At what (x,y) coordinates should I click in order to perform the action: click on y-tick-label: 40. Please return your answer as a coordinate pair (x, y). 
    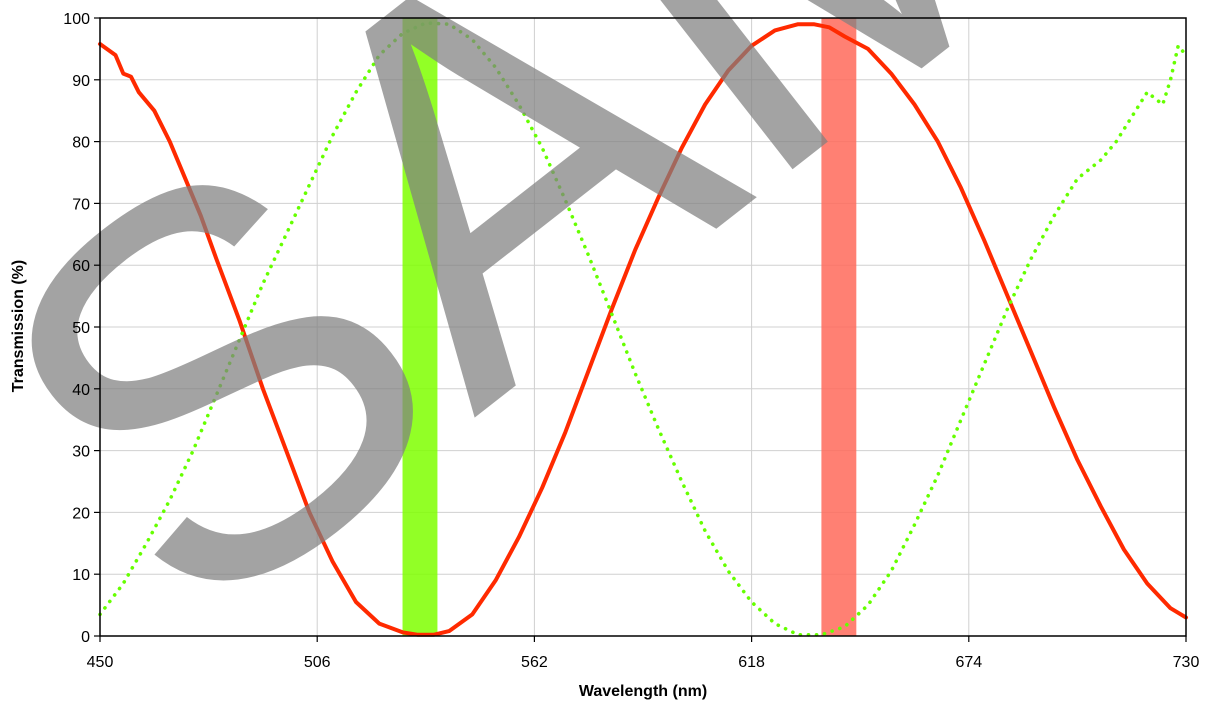
    Looking at the image, I should click on (81, 390).